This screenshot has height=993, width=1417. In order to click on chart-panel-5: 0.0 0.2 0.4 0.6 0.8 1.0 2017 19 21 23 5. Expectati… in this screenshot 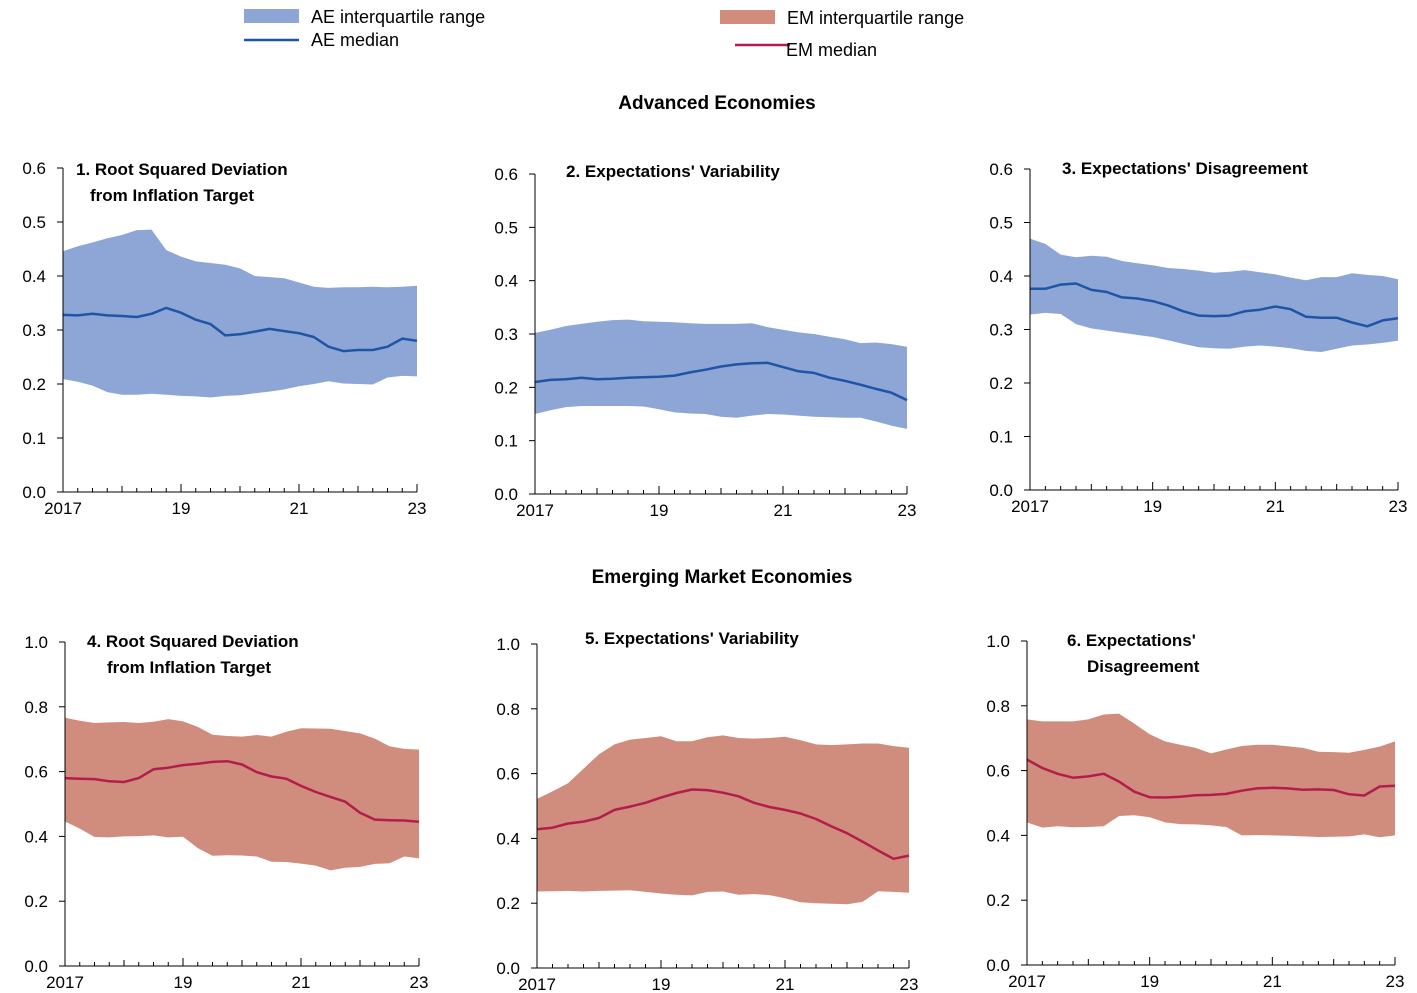, I will do `click(707, 811)`.